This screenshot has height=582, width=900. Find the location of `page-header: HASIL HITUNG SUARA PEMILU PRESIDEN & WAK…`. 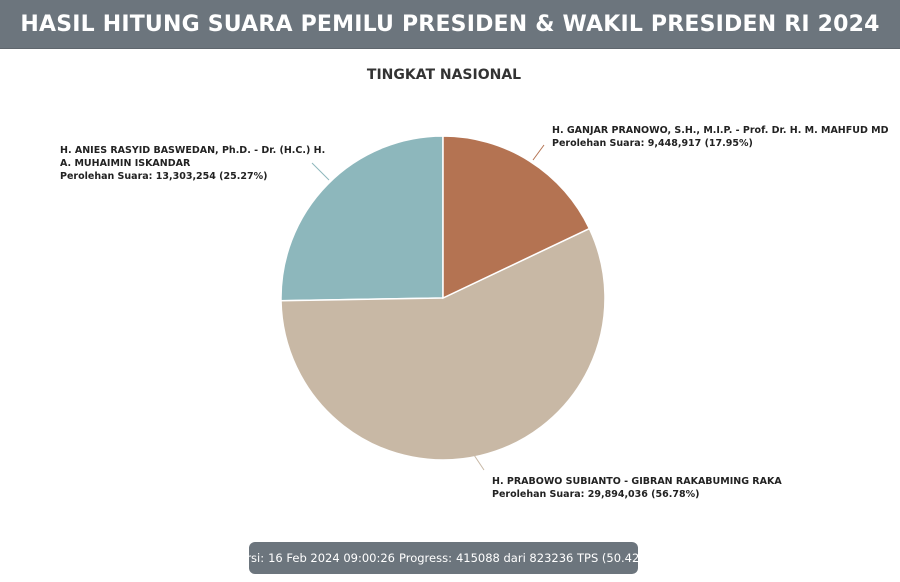

page-header: HASIL HITUNG SUARA PEMILU PRESIDEN & WAK… is located at coordinates (450, 24).